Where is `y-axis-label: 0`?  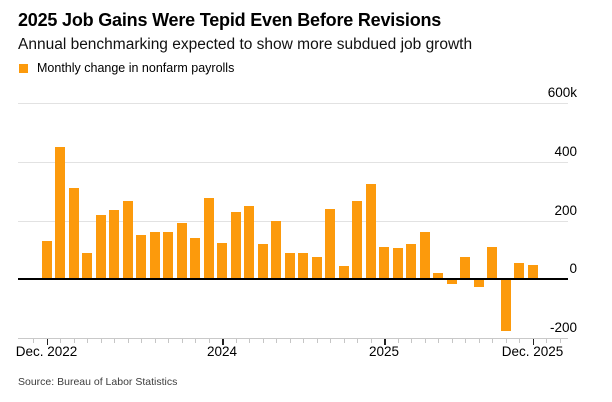 y-axis-label: 0 is located at coordinates (573, 268).